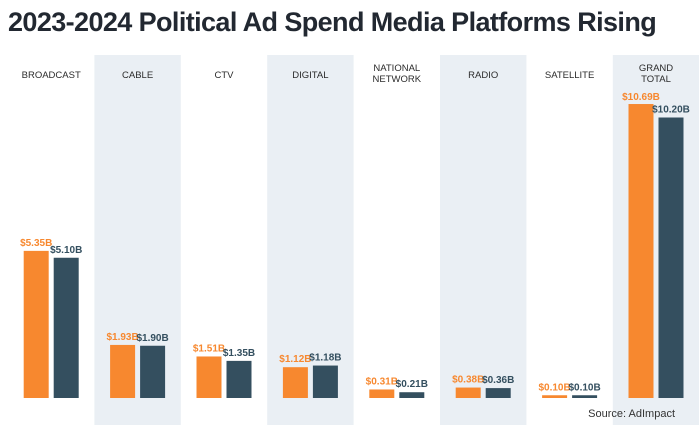 The image size is (699, 430). I want to click on value-label-orange-7: $10.69B, so click(641, 97).